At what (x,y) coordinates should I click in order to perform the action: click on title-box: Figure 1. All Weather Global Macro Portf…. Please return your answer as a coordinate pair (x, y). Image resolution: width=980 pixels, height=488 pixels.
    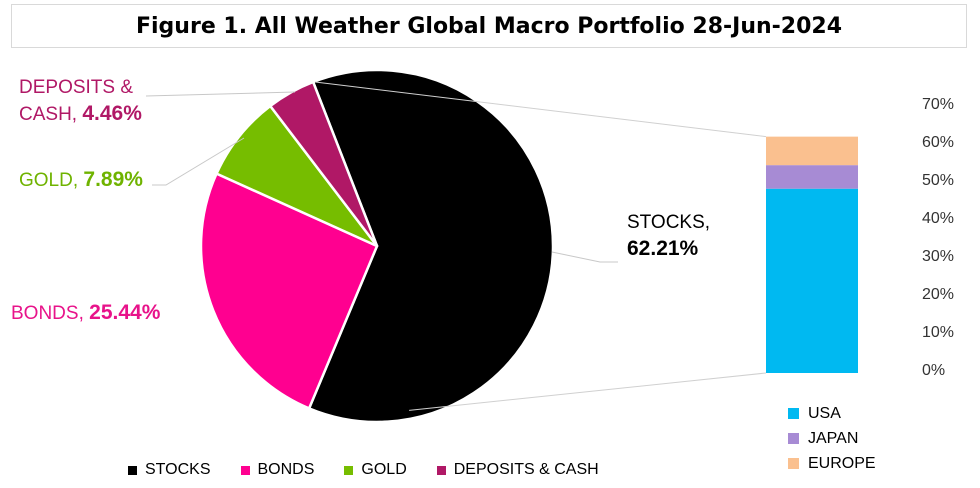
    Looking at the image, I should click on (489, 26).